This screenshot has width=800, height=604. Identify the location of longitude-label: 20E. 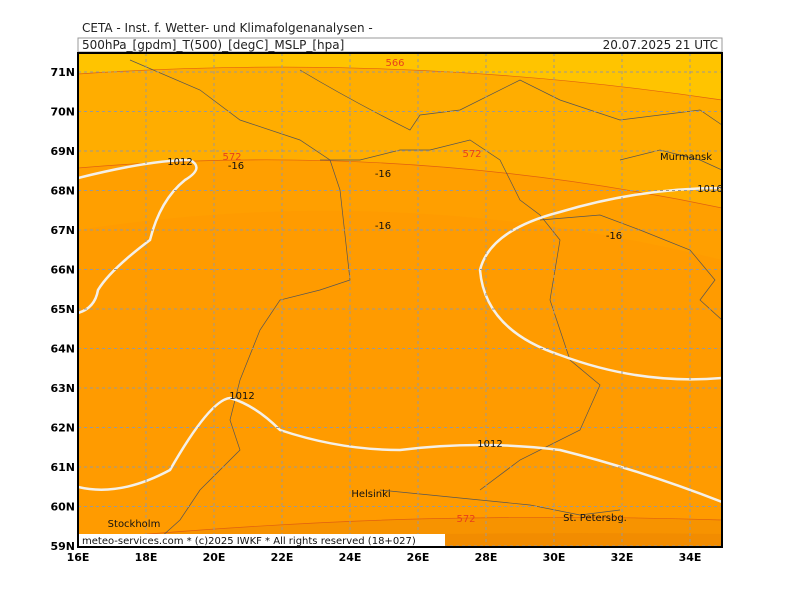
(214, 557).